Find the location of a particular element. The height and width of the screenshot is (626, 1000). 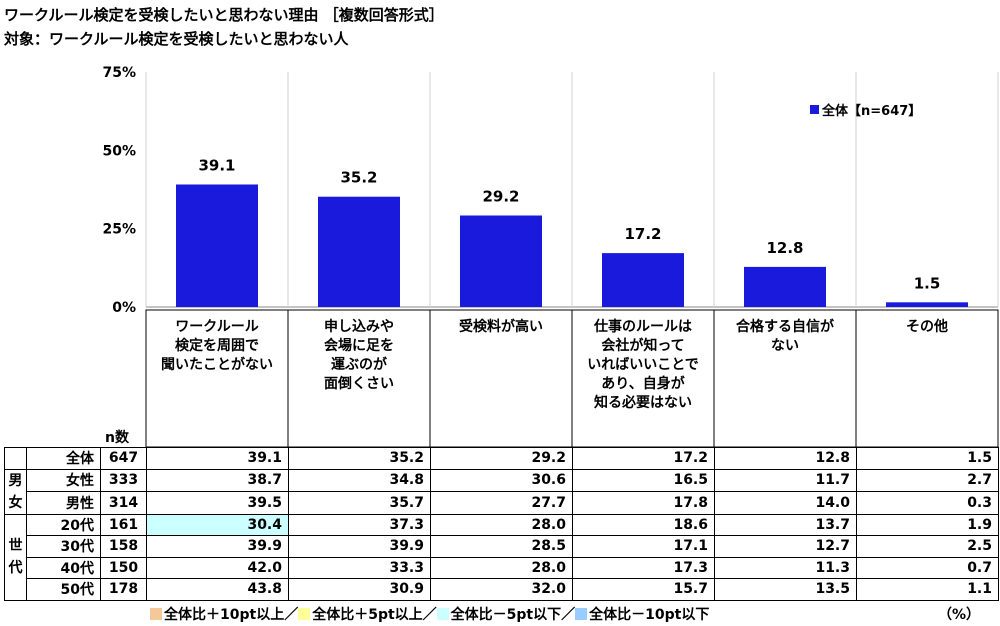

category-label-line: 受検料が高い is located at coordinates (501, 327).